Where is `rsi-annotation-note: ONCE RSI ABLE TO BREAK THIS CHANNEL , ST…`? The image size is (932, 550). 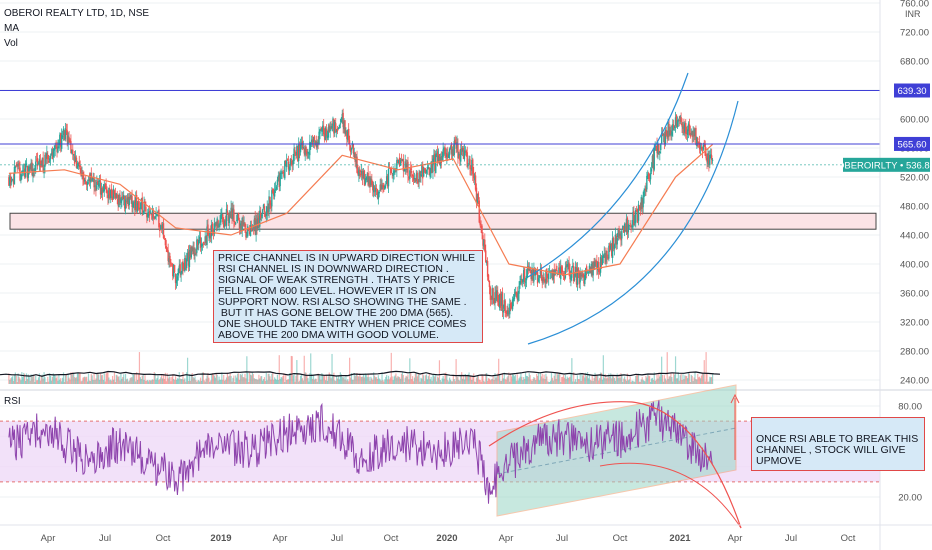
rsi-annotation-note: ONCE RSI ABLE TO BREAK THIS CHANNEL , ST… is located at coordinates (838, 444).